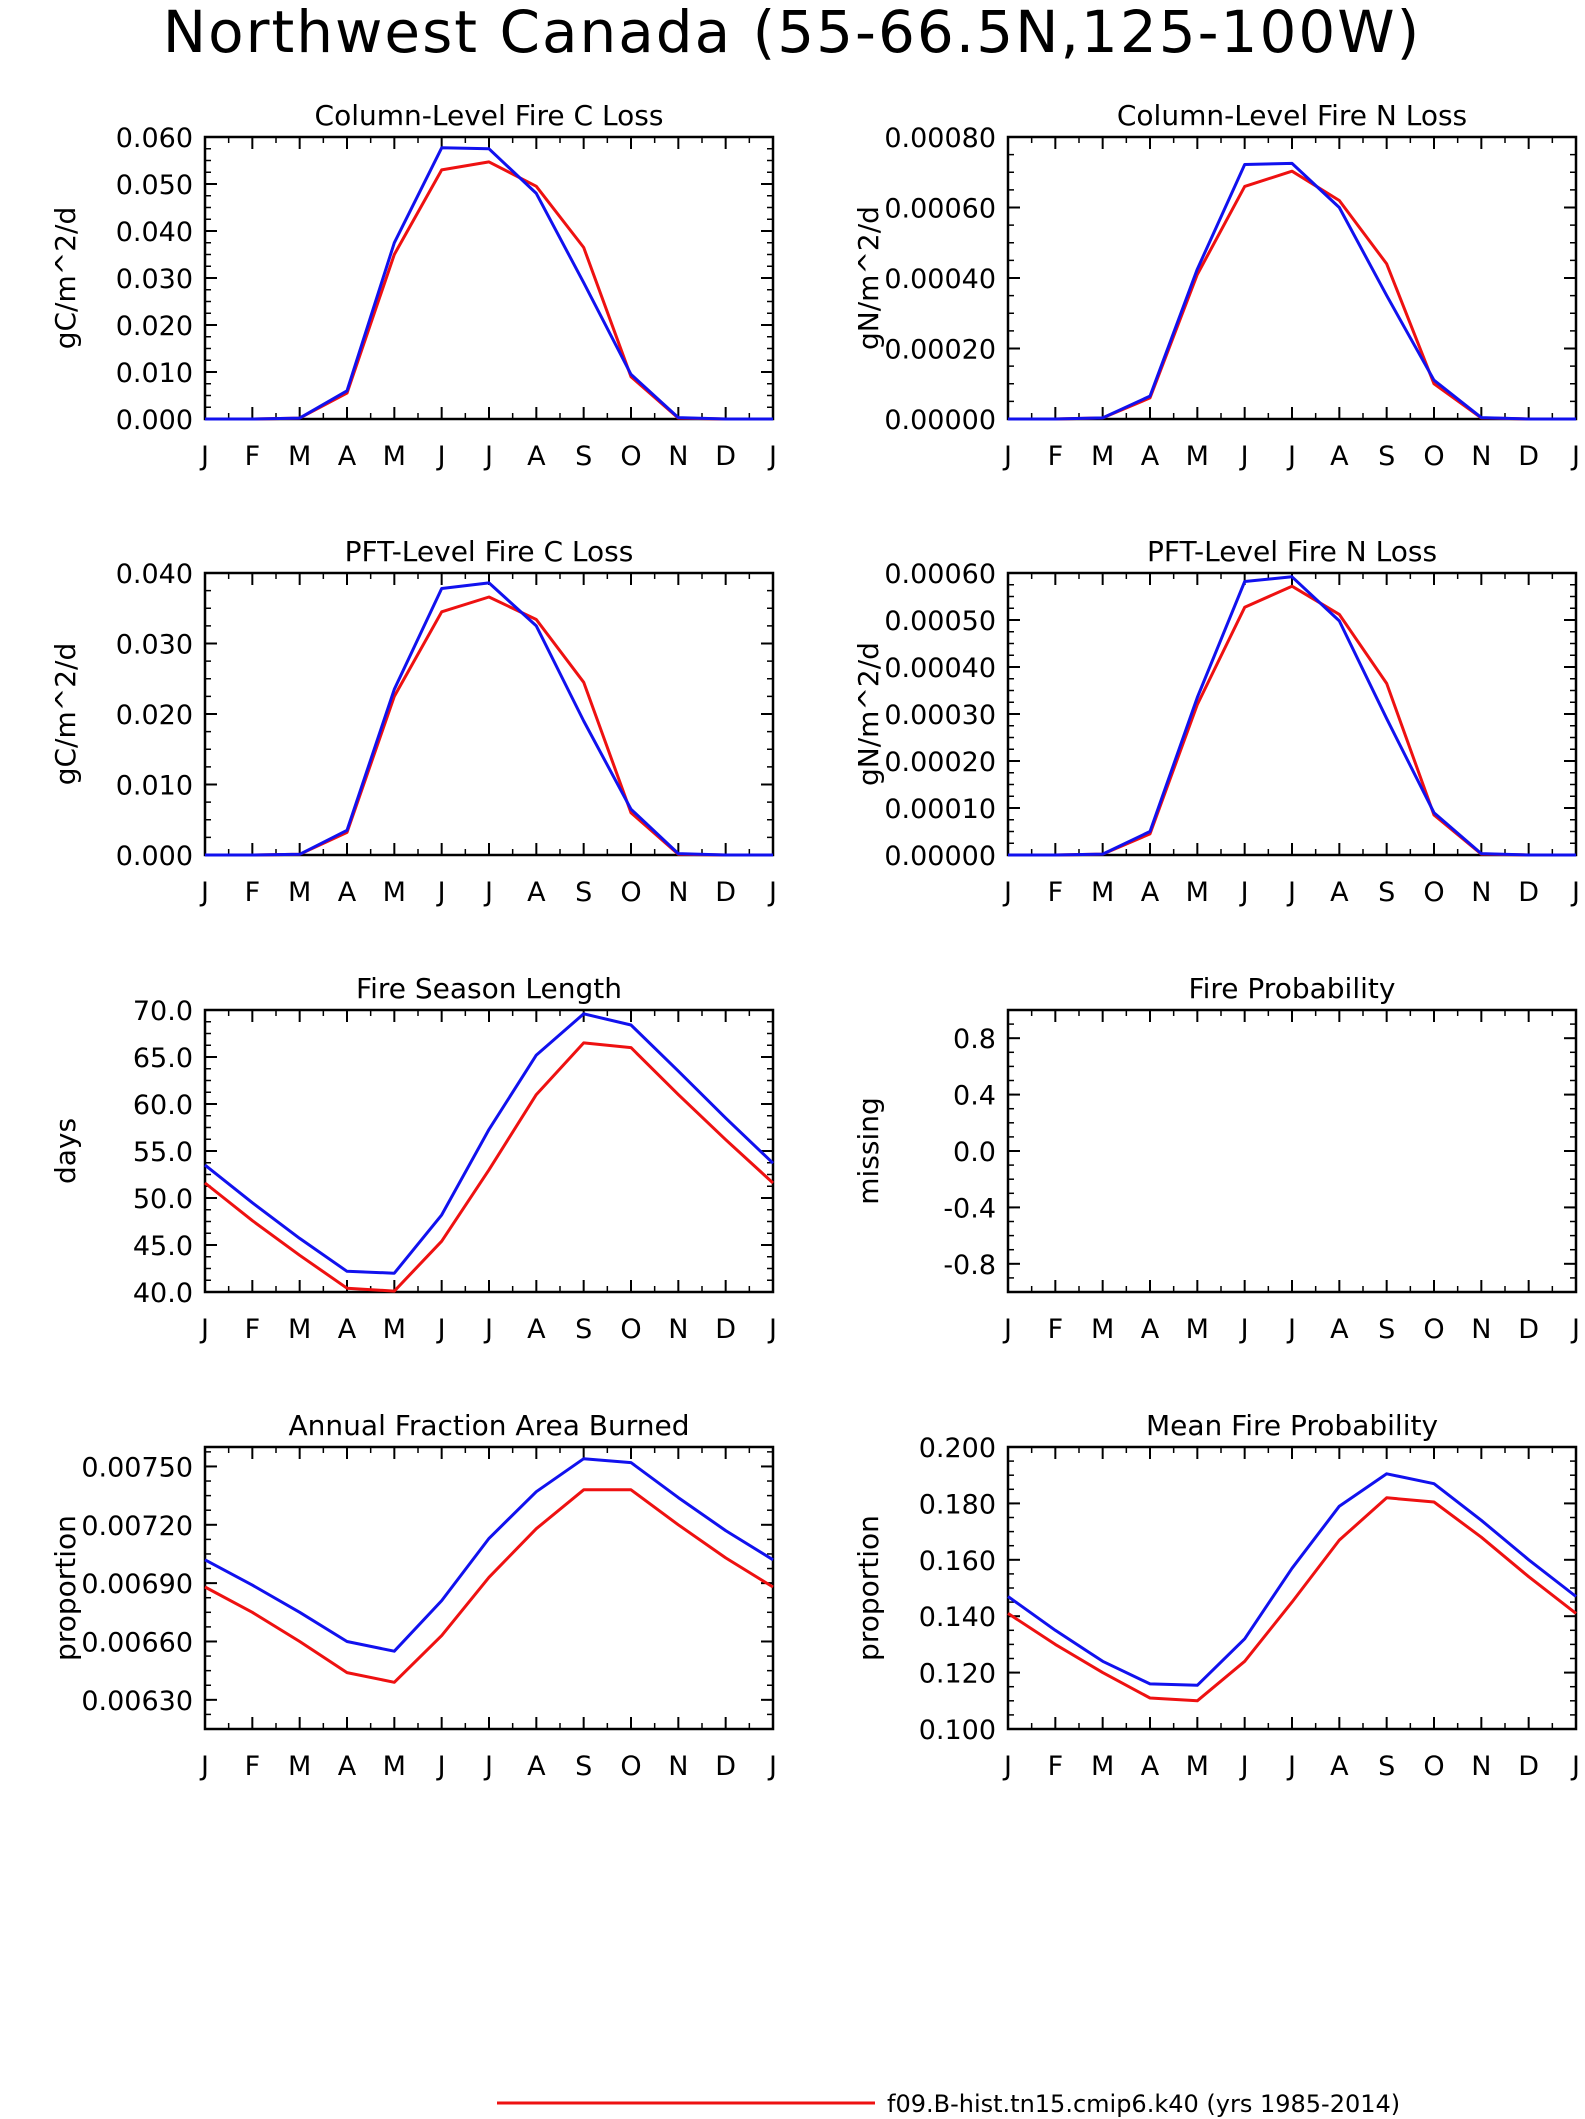  What do you see at coordinates (489, 988) in the screenshot?
I see `panel-title: Fire Season Length` at bounding box center [489, 988].